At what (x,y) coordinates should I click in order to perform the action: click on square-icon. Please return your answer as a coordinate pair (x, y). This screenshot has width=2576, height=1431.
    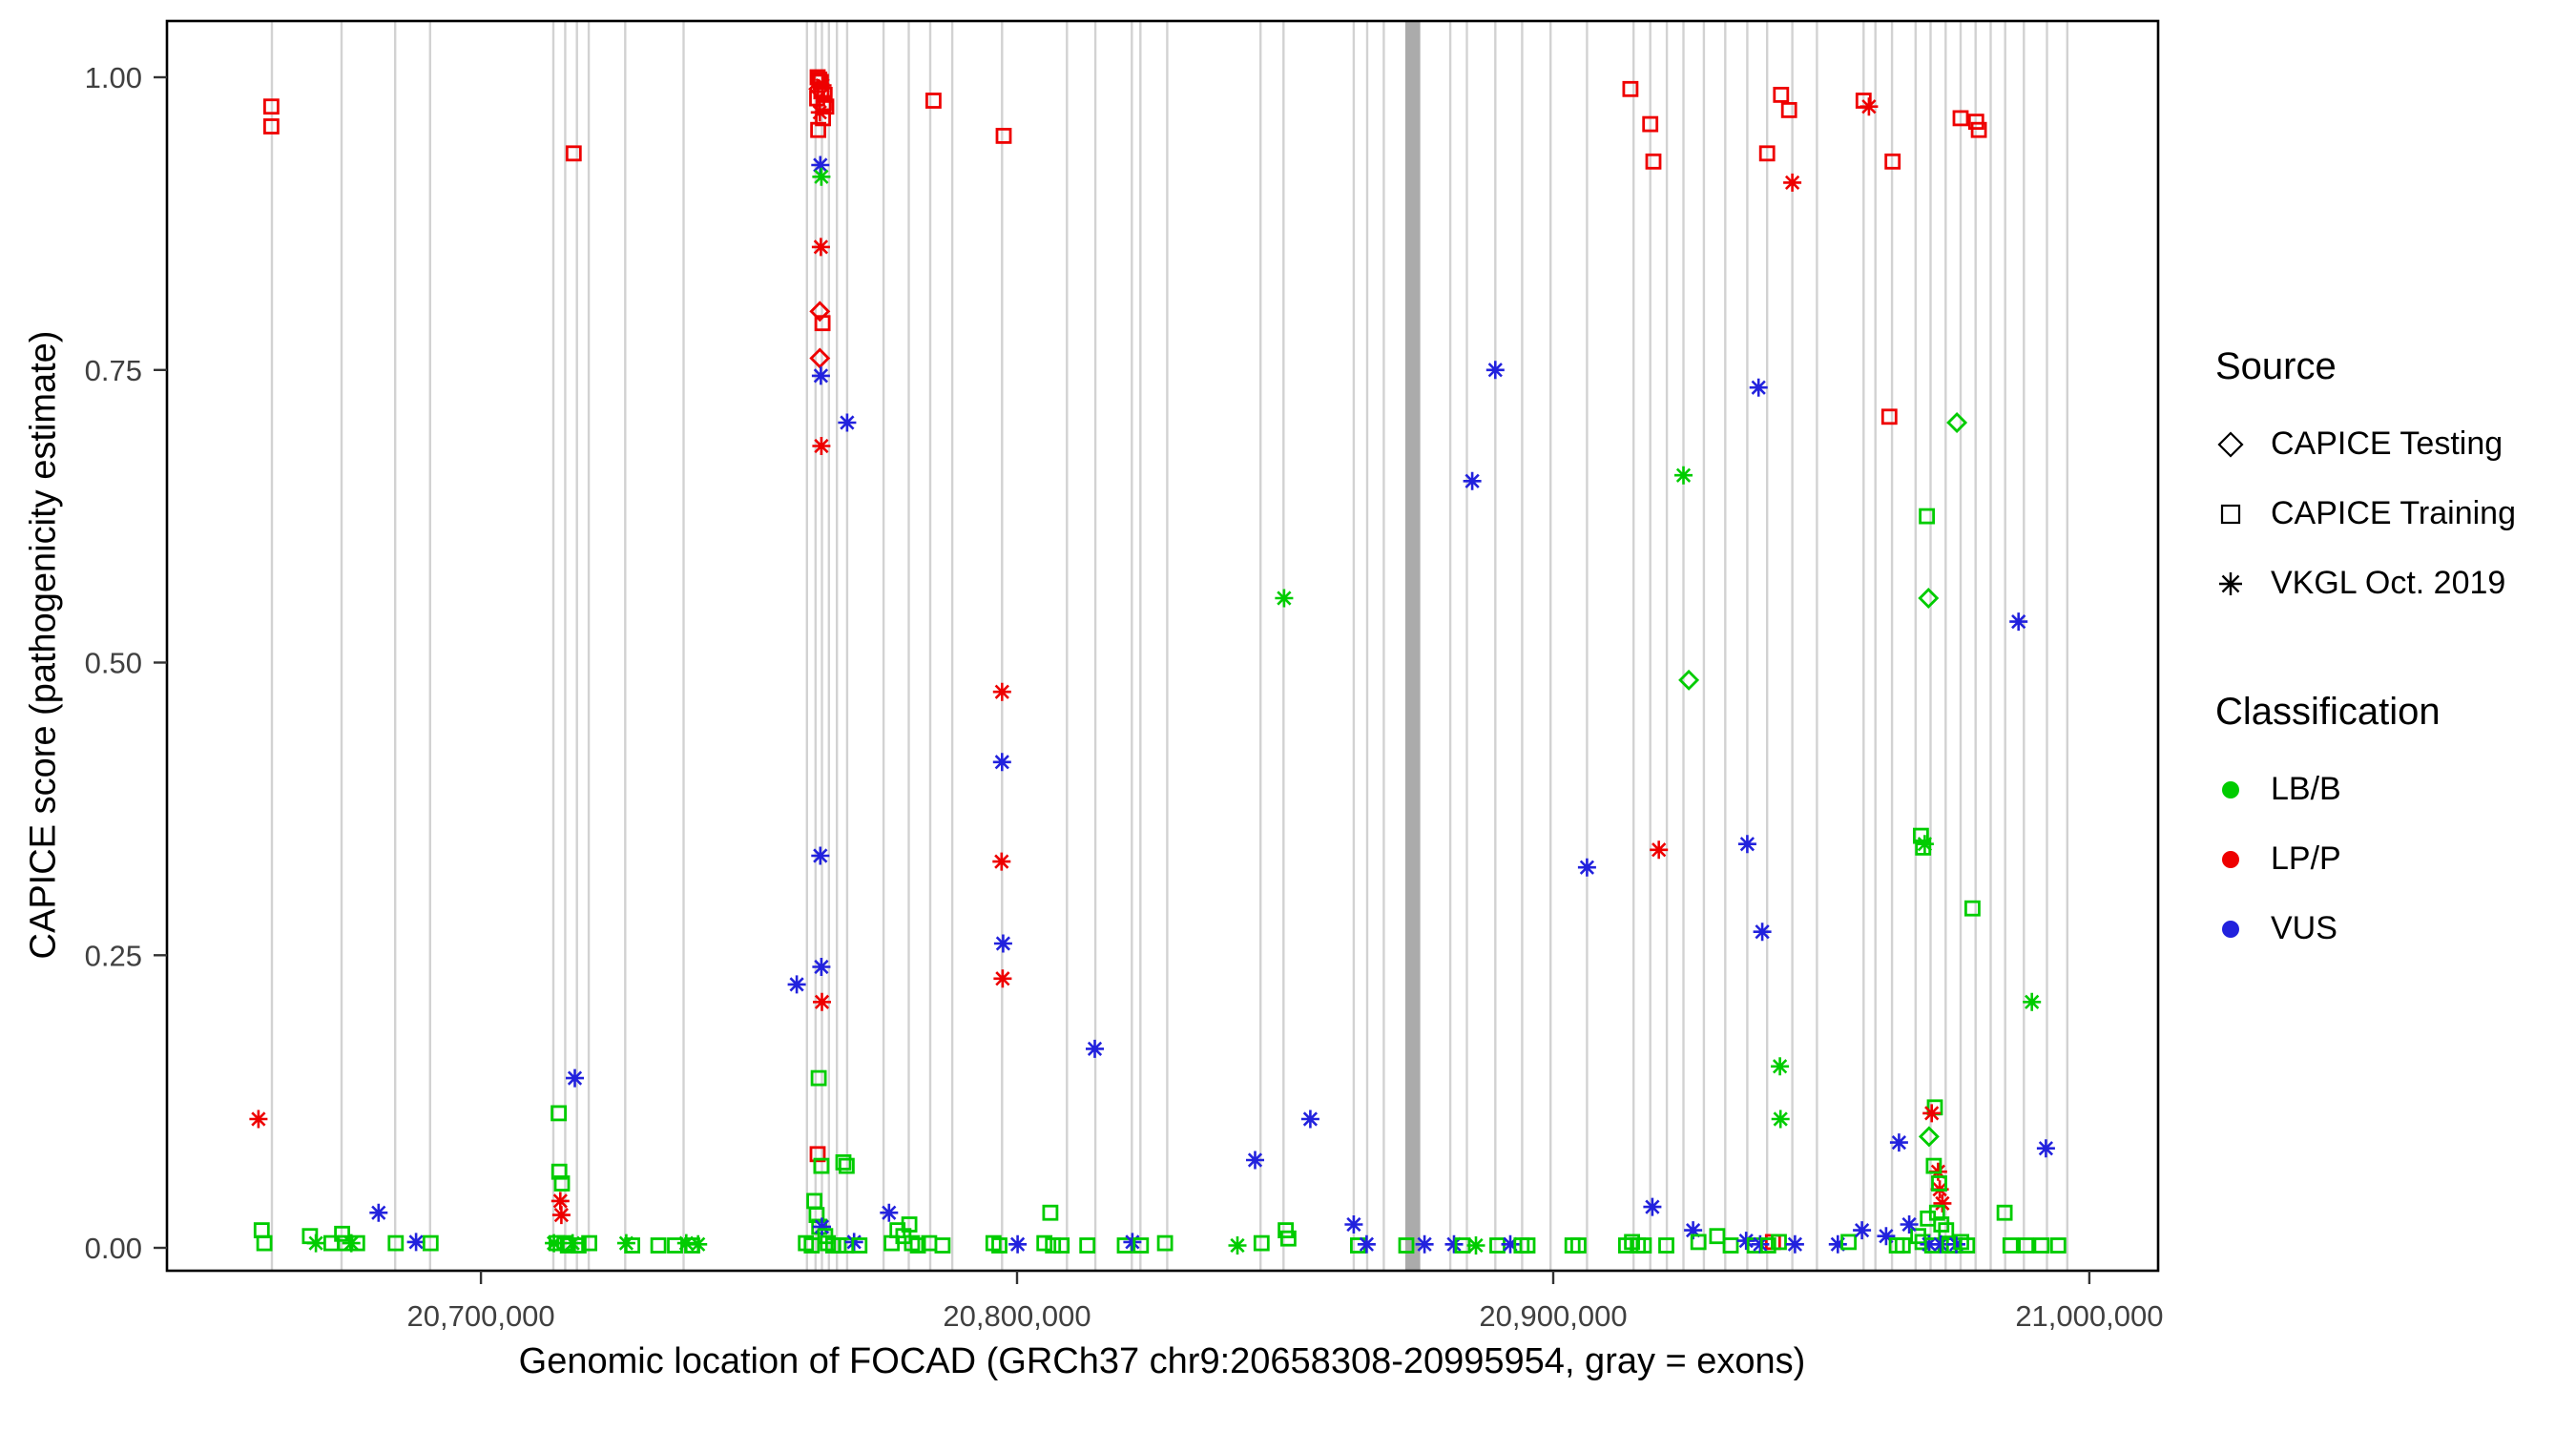
    Looking at the image, I should click on (2230, 514).